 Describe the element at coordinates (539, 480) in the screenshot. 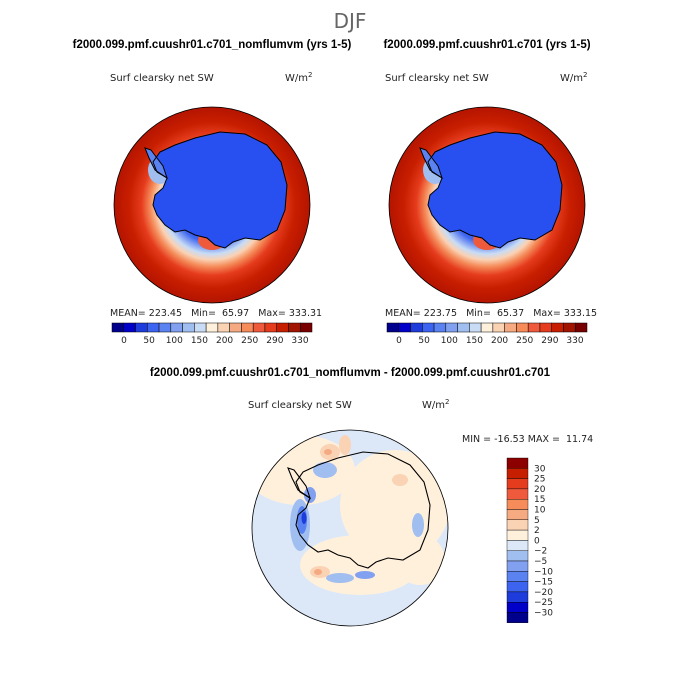

I see `colorbar-tick-label: 25` at that location.